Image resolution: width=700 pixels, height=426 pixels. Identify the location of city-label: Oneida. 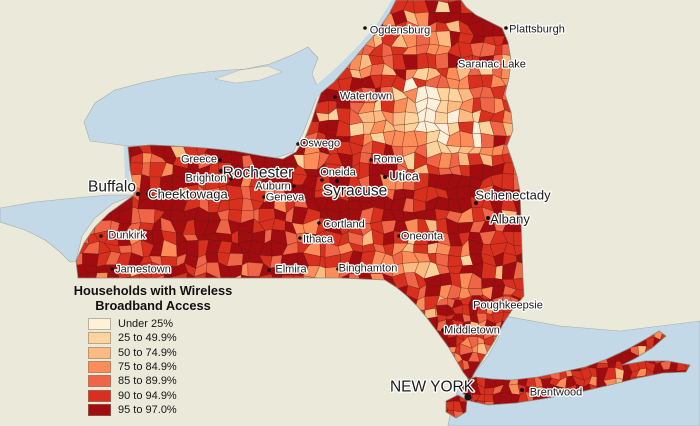
(338, 173).